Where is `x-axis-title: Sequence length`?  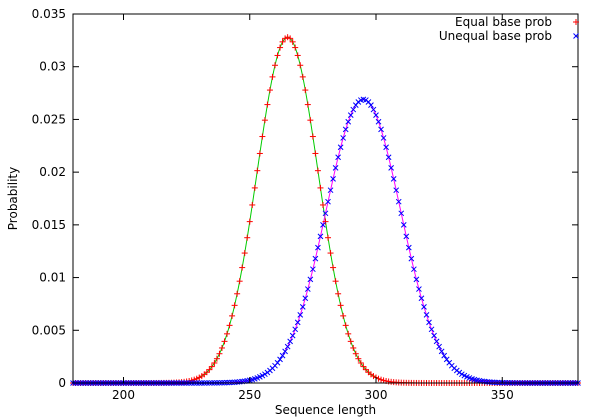
x-axis-title: Sequence length is located at coordinates (325, 410).